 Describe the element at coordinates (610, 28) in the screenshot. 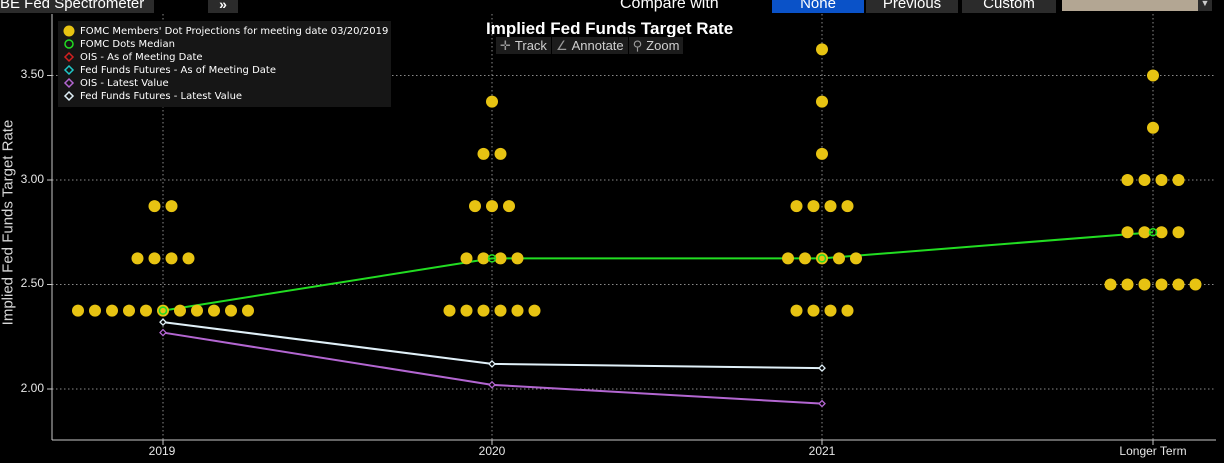

I see `chart-title: Implied Fed Funds Target Rate` at that location.